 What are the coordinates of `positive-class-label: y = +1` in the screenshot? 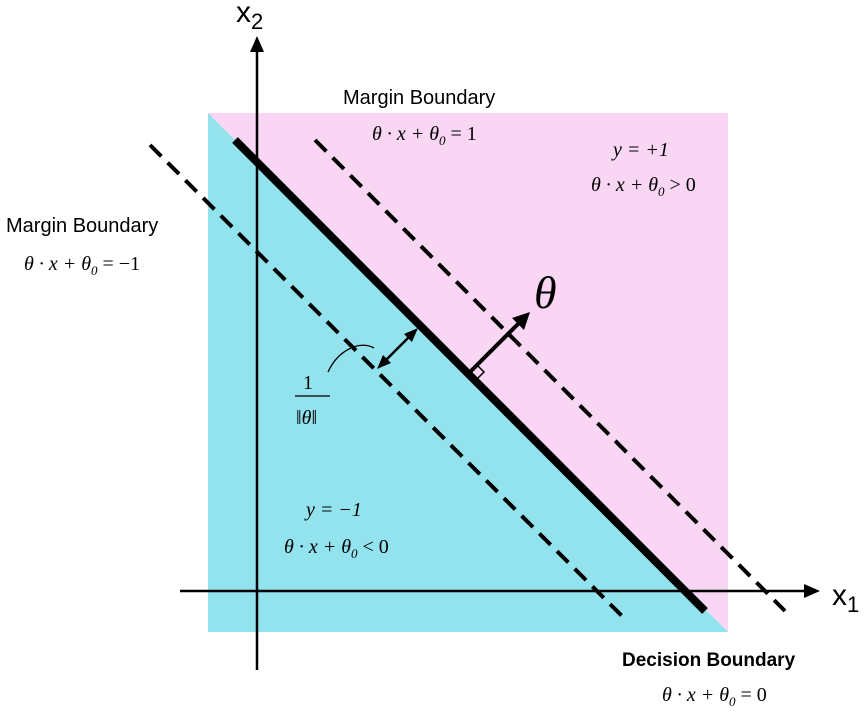 It's located at (640, 150).